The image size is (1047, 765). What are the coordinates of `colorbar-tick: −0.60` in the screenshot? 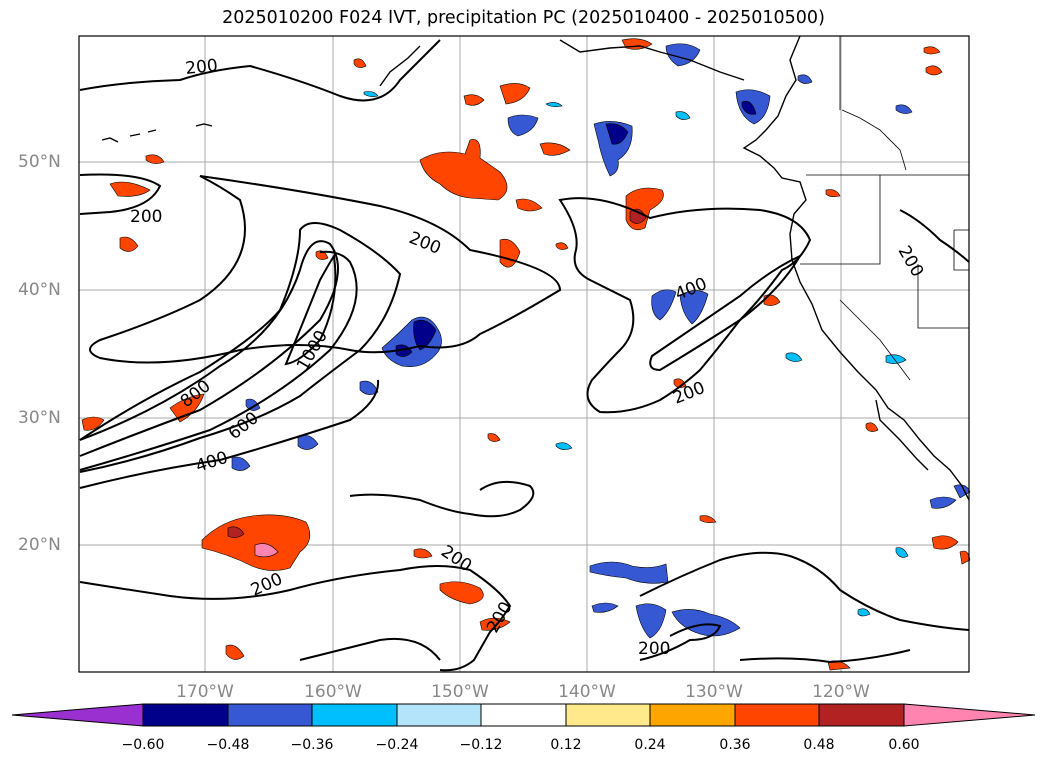 It's located at (143, 745).